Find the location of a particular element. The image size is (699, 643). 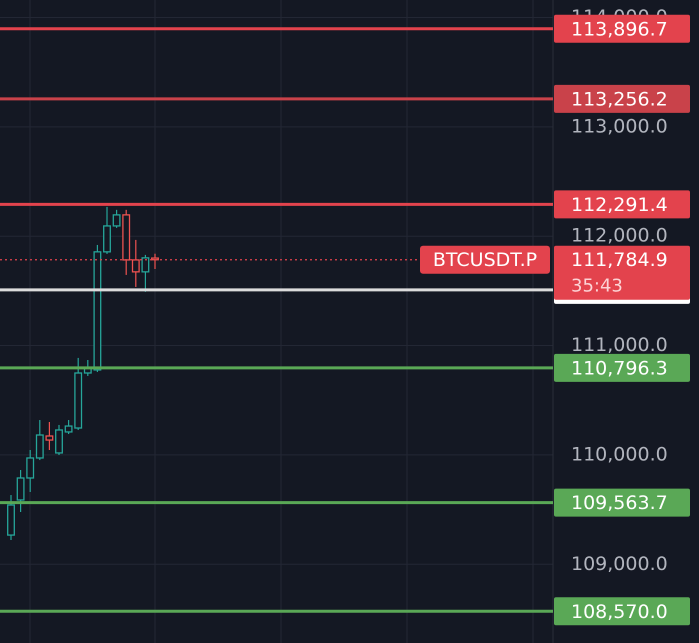

price-label: 113,896.7 is located at coordinates (619, 29).